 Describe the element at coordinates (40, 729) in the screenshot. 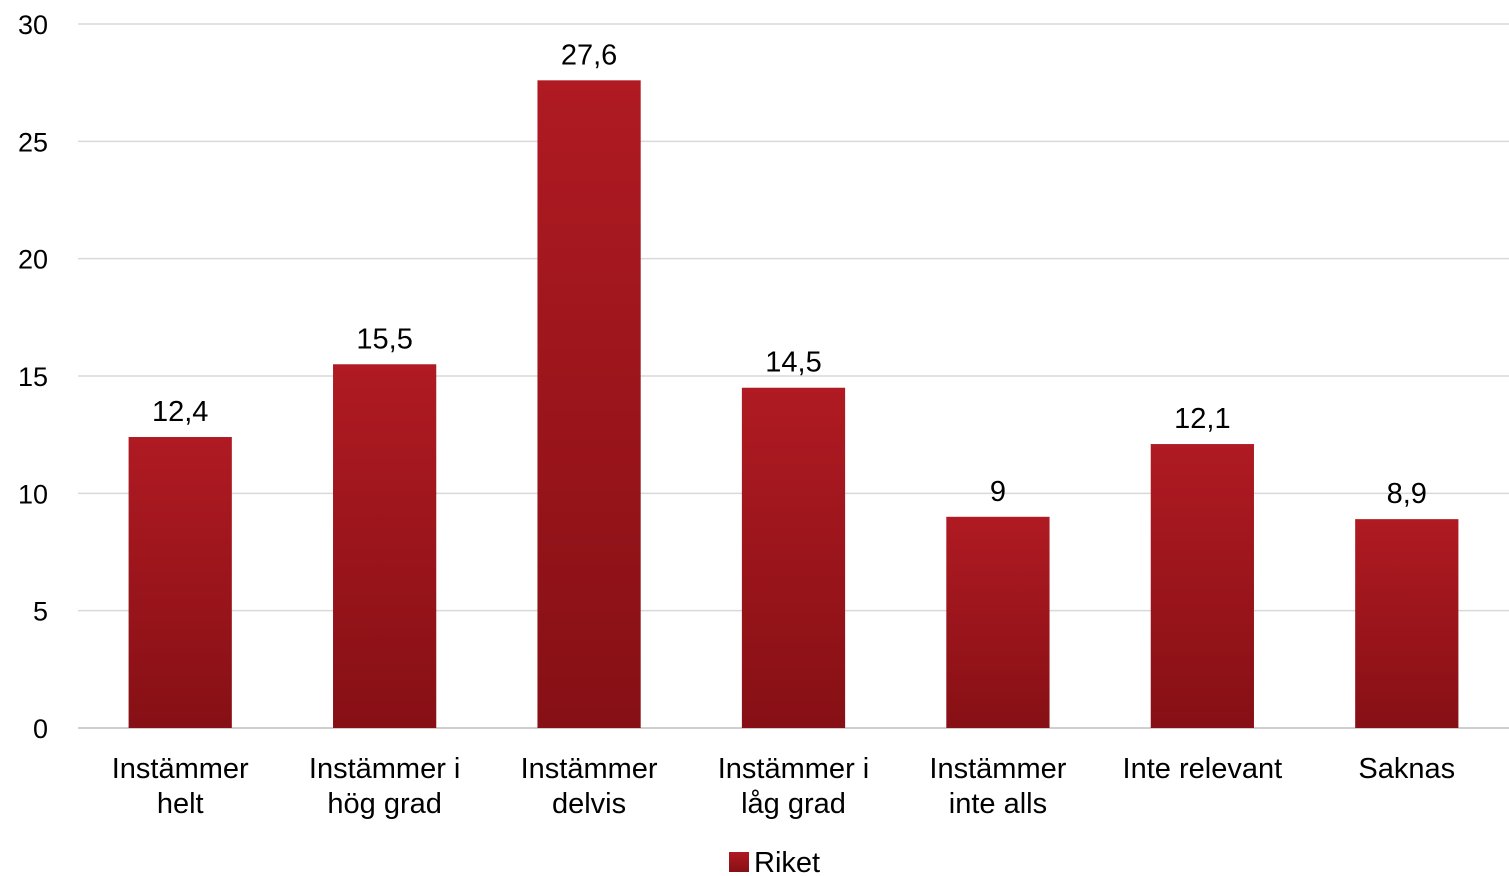

I see `y-tick-label: 0` at that location.